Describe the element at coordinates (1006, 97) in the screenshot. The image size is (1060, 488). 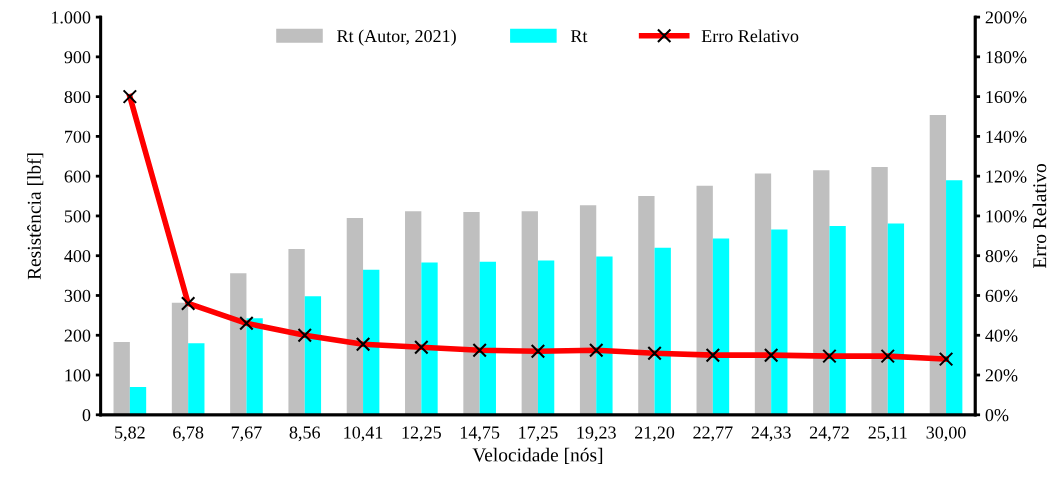
I see `y2-tick-label: 160%` at that location.